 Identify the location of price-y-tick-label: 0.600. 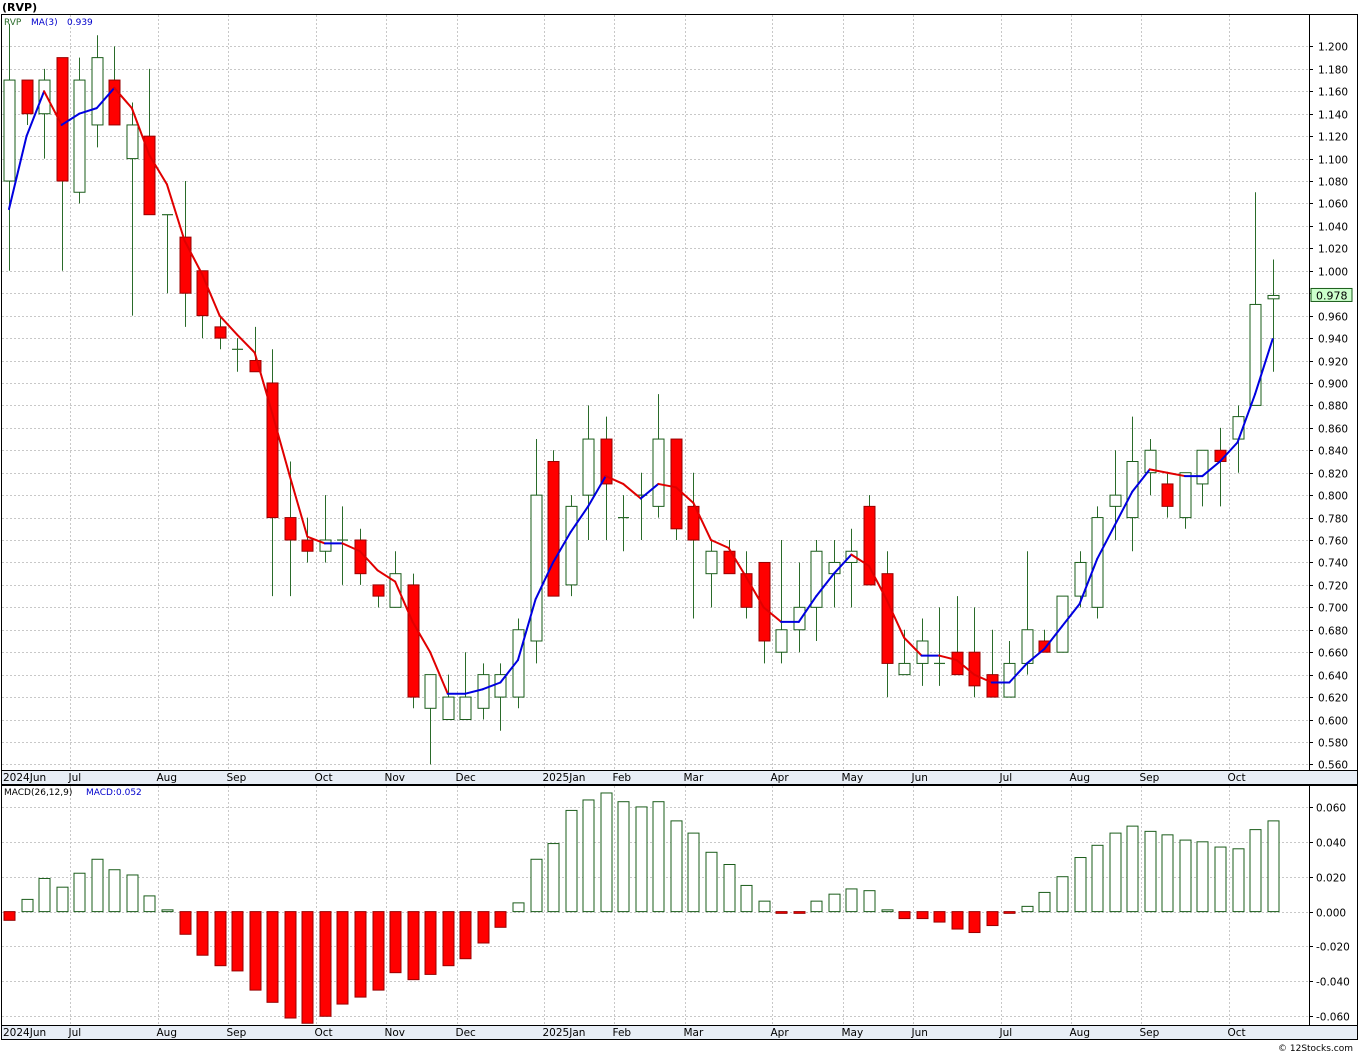
(1333, 722).